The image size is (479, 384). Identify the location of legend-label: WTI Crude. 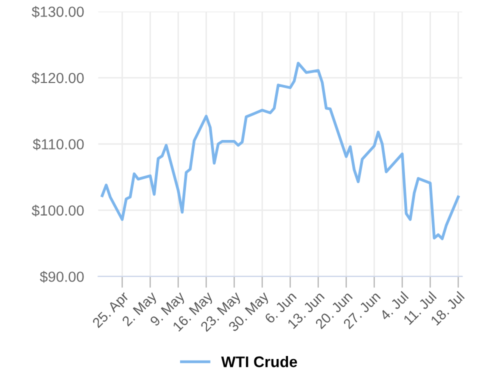
(259, 362).